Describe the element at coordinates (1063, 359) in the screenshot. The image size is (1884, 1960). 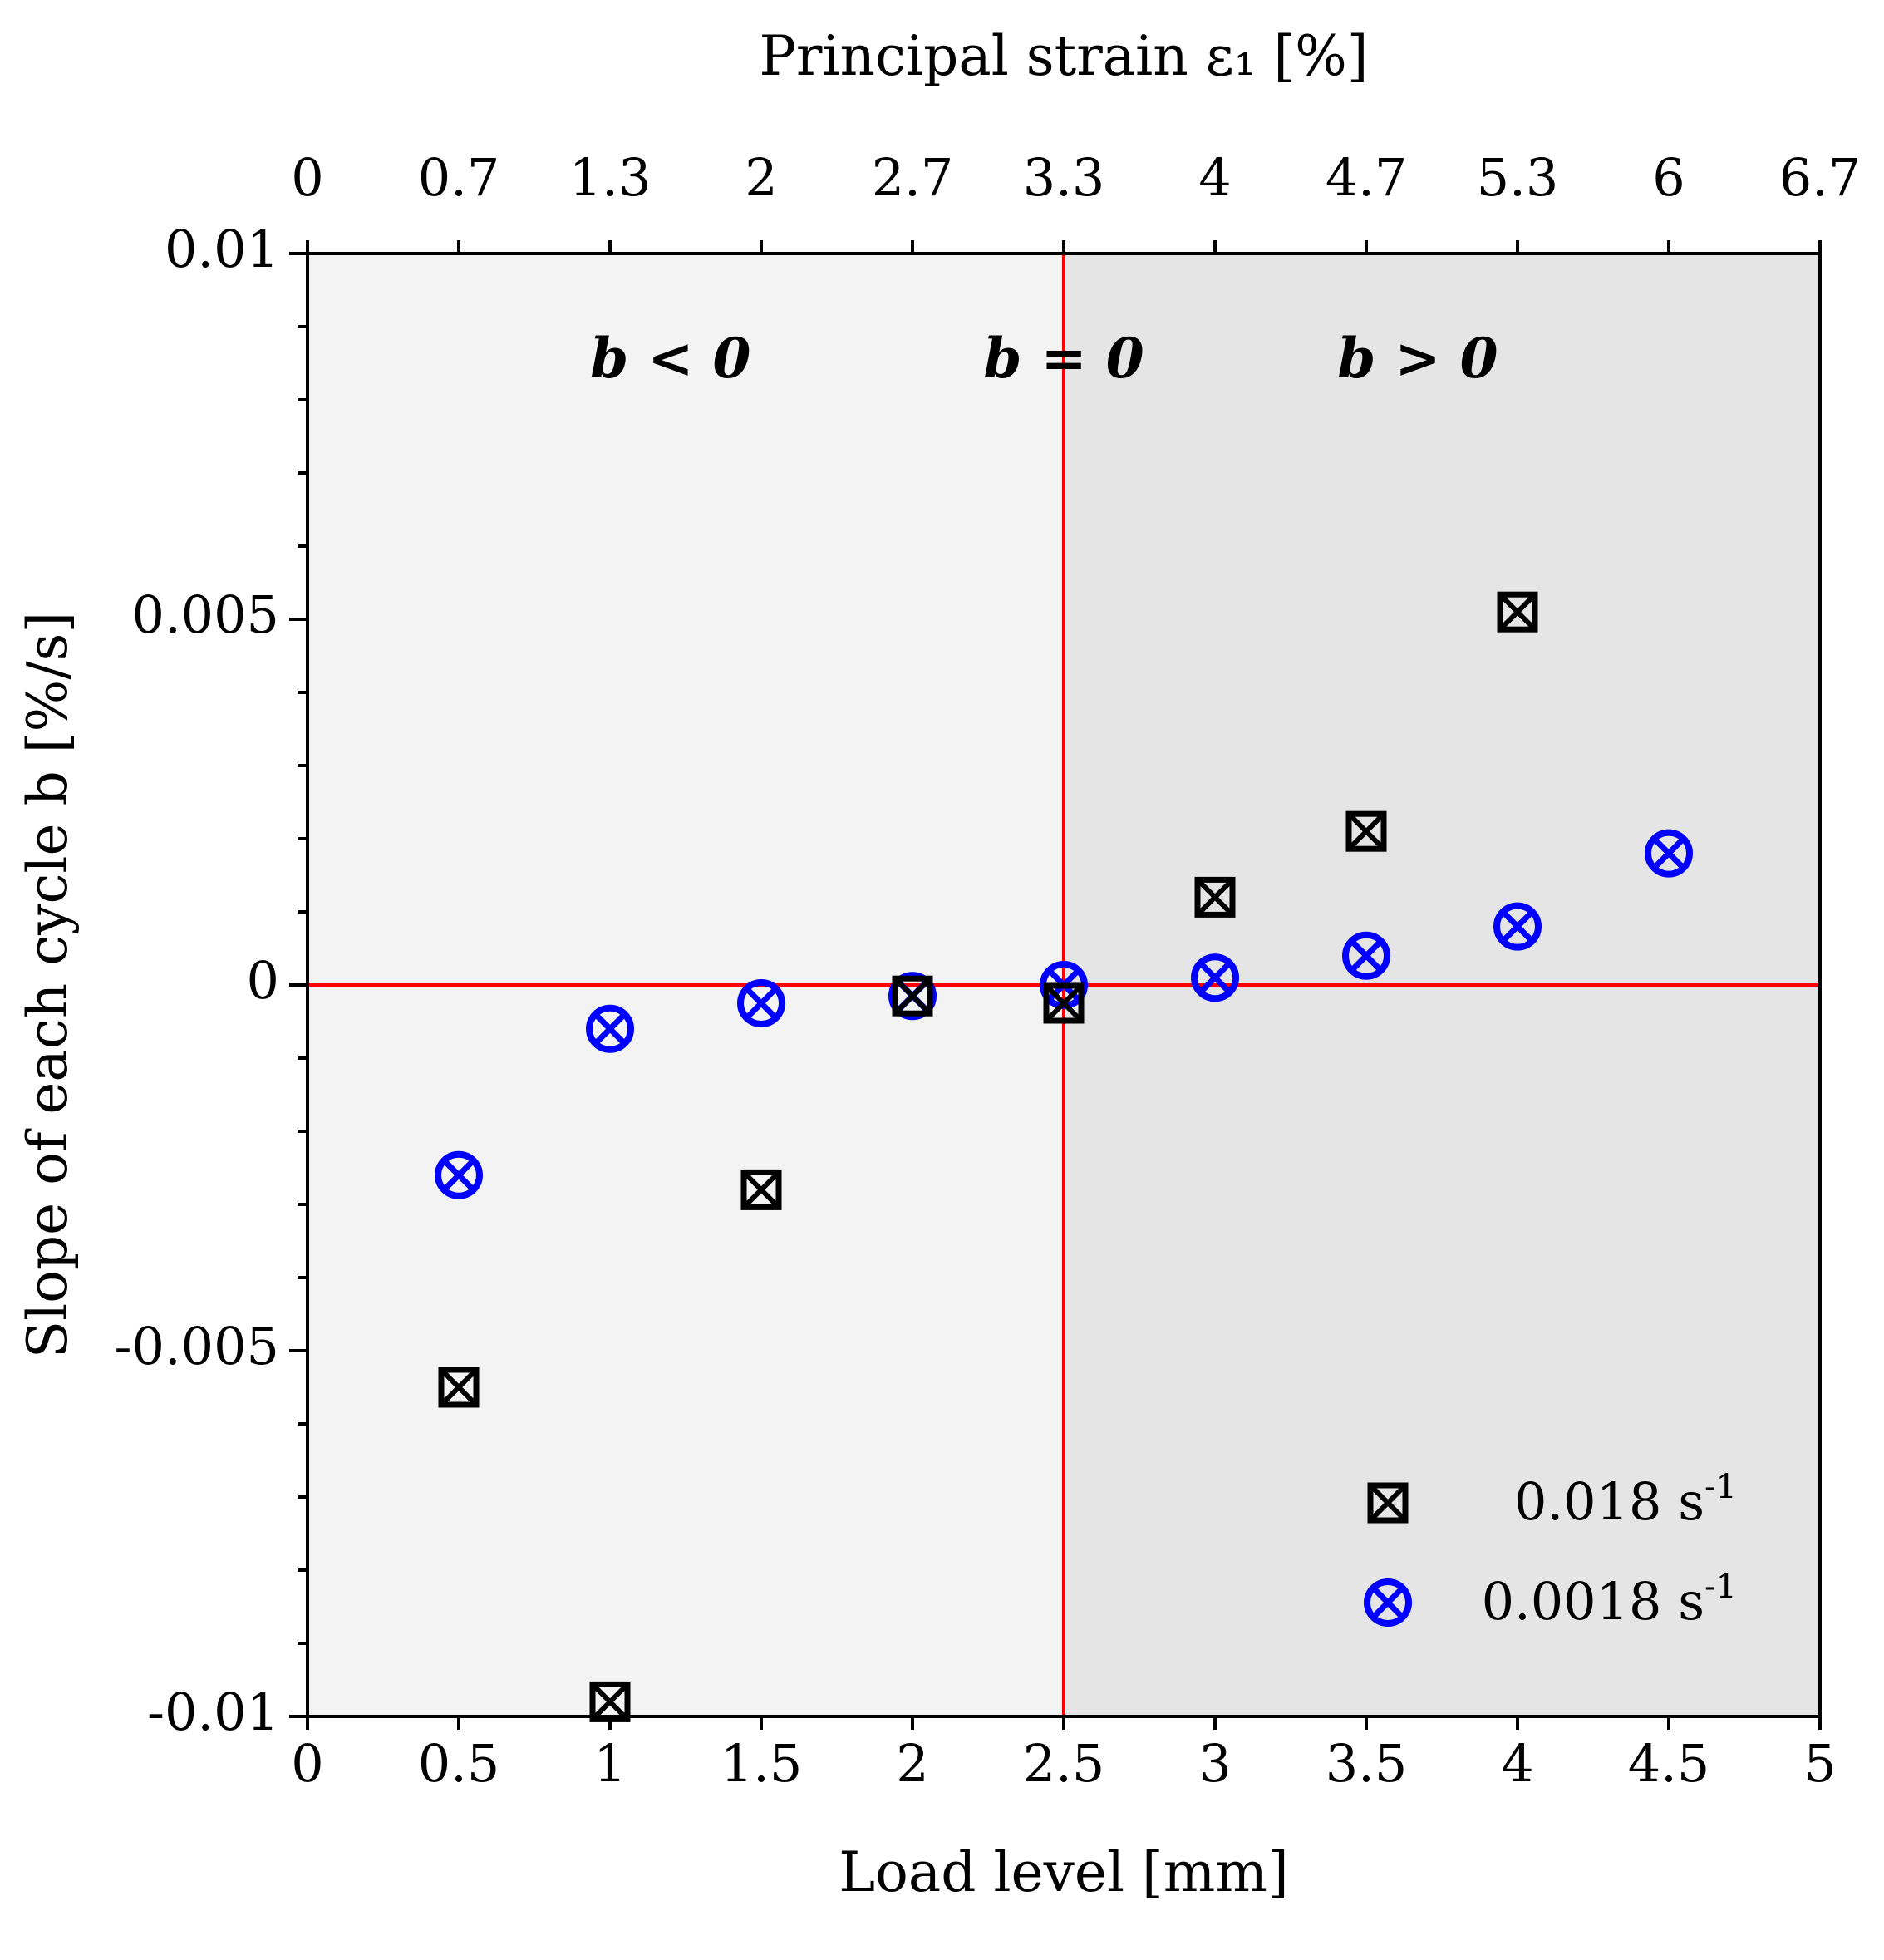
I see `region-label-1: b = 0` at that location.